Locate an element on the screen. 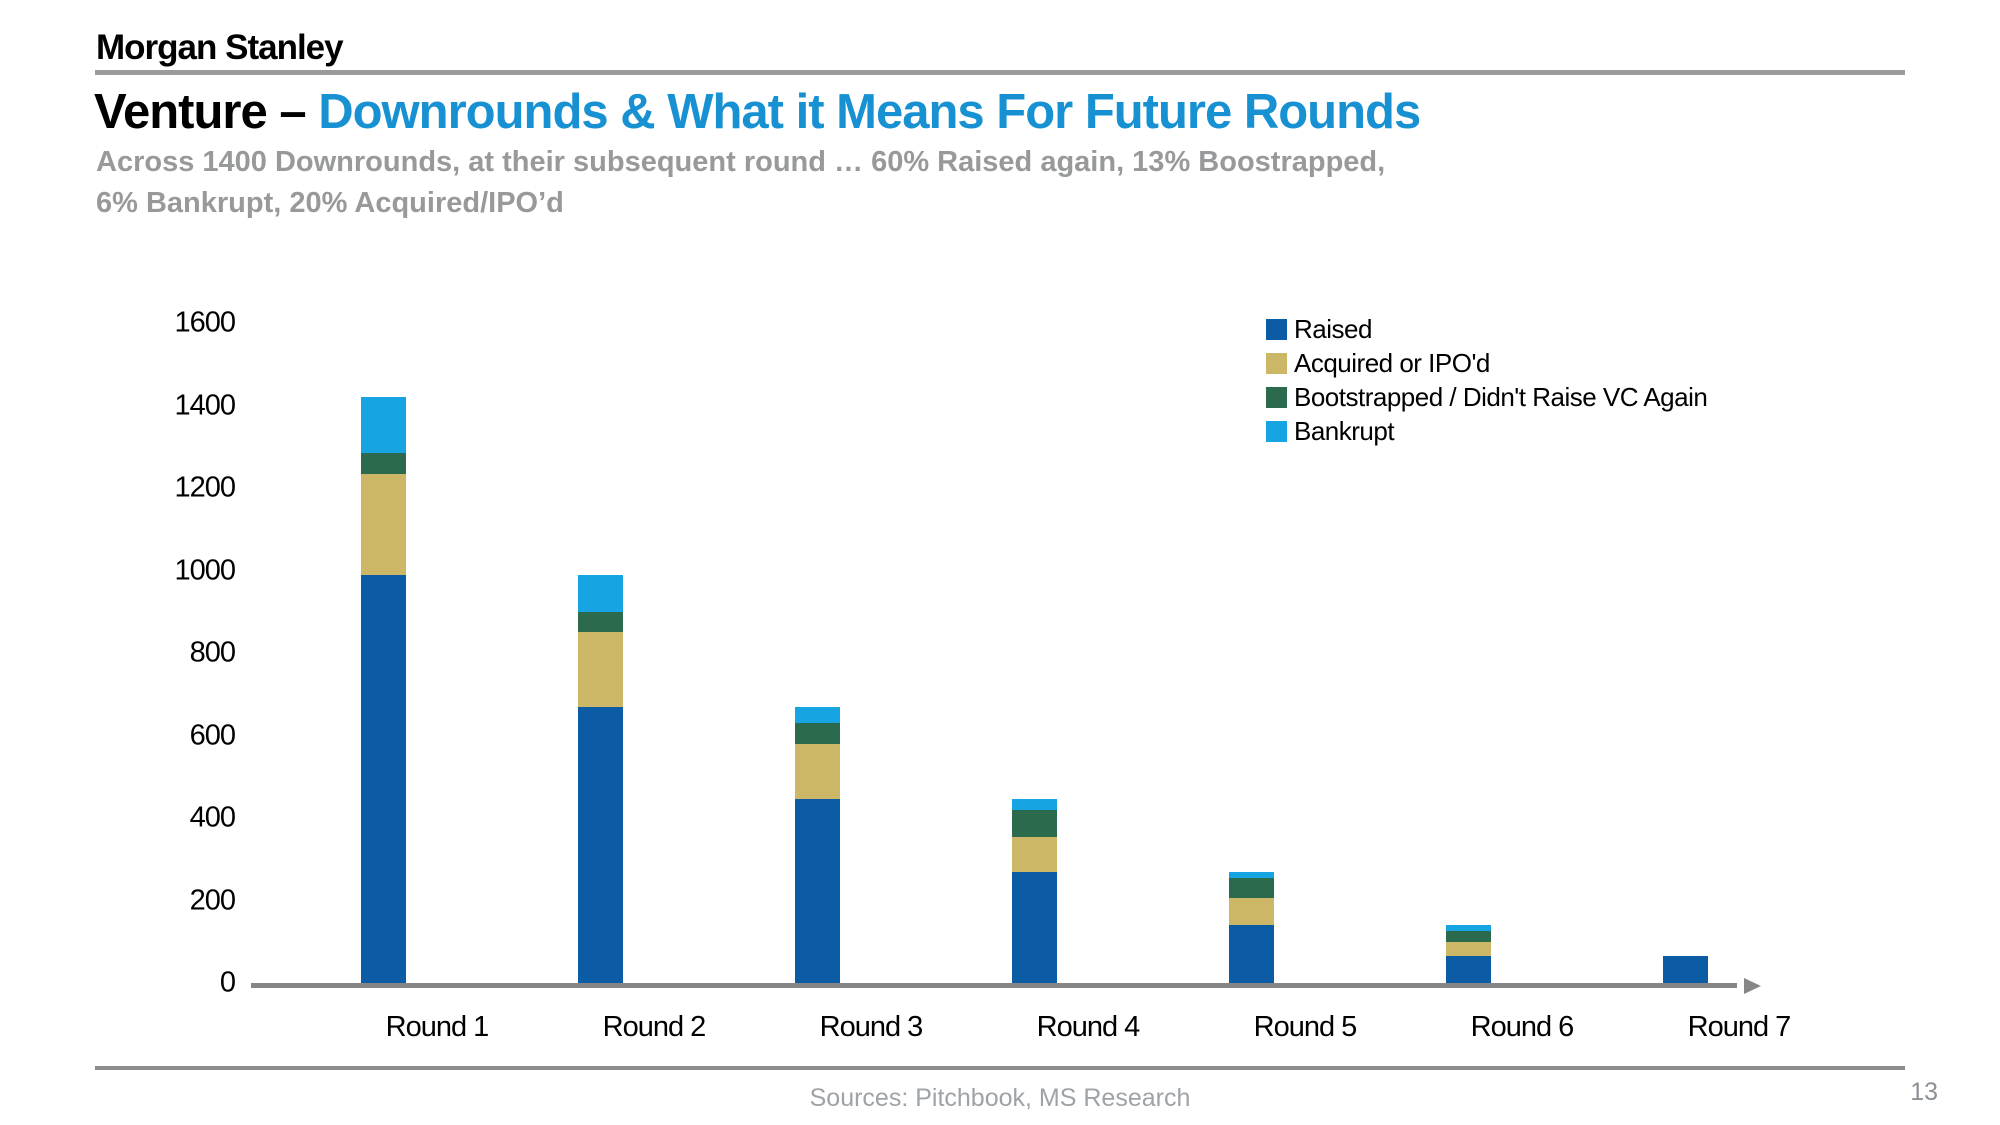 The width and height of the screenshot is (2000, 1125). x-axis-category-label: Round 2 is located at coordinates (654, 1027).